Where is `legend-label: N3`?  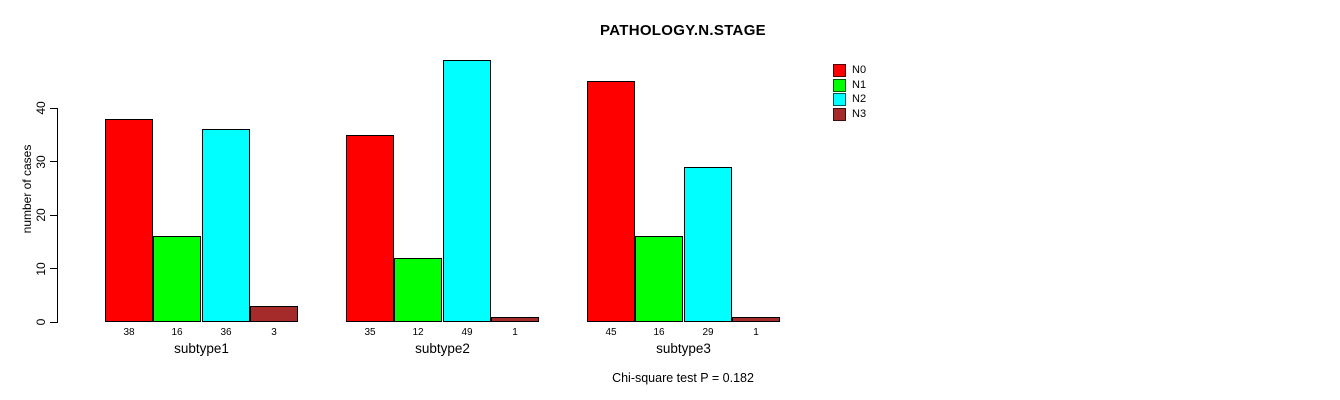 legend-label: N3 is located at coordinates (859, 113).